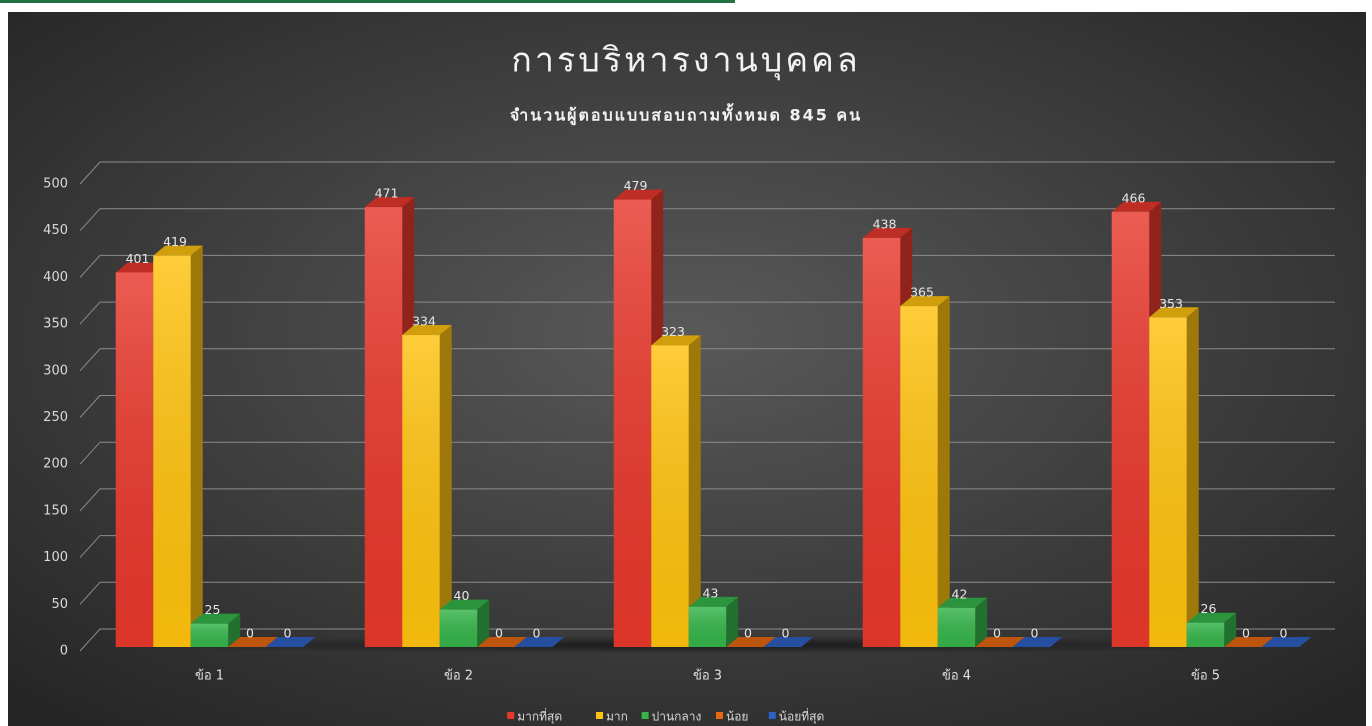 Image resolution: width=1372 pixels, height=726 pixels. Describe the element at coordinates (55, 277) in the screenshot. I see `y-tick-label: 400` at that location.